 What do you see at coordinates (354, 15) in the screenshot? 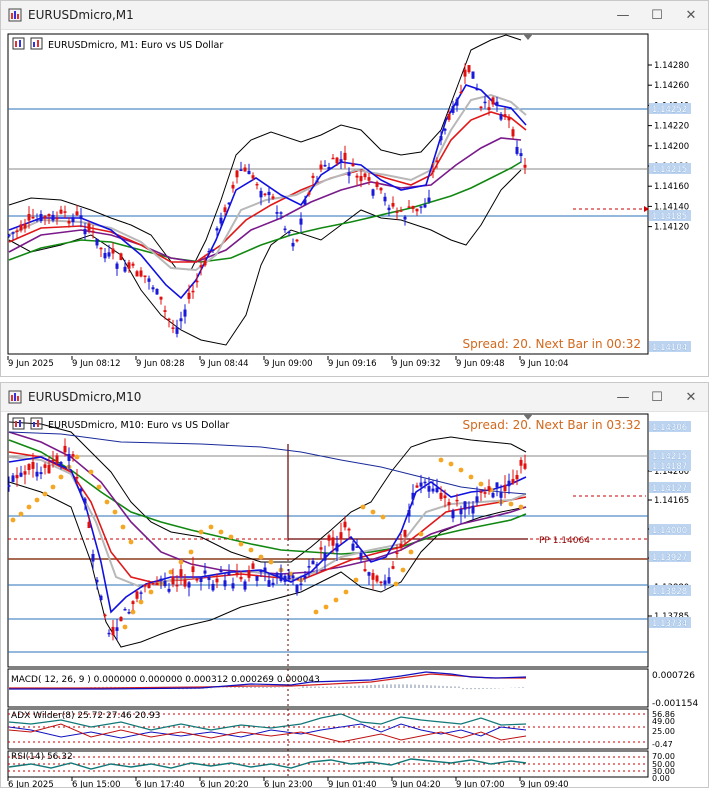
I see `window-titlebar: EURUSDmicro,M1 — ☐ ✕` at bounding box center [354, 15].